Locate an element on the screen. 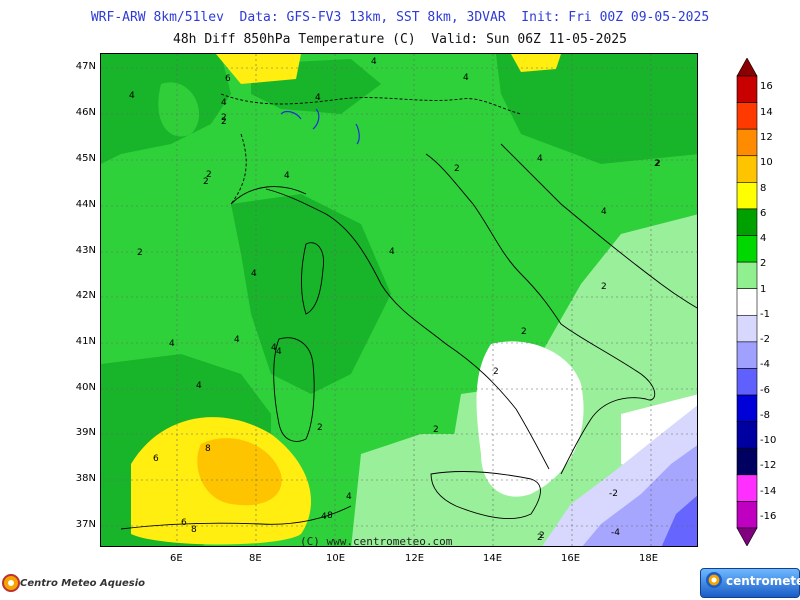 The height and width of the screenshot is (600, 800). legend-label: 14 is located at coordinates (766, 112).